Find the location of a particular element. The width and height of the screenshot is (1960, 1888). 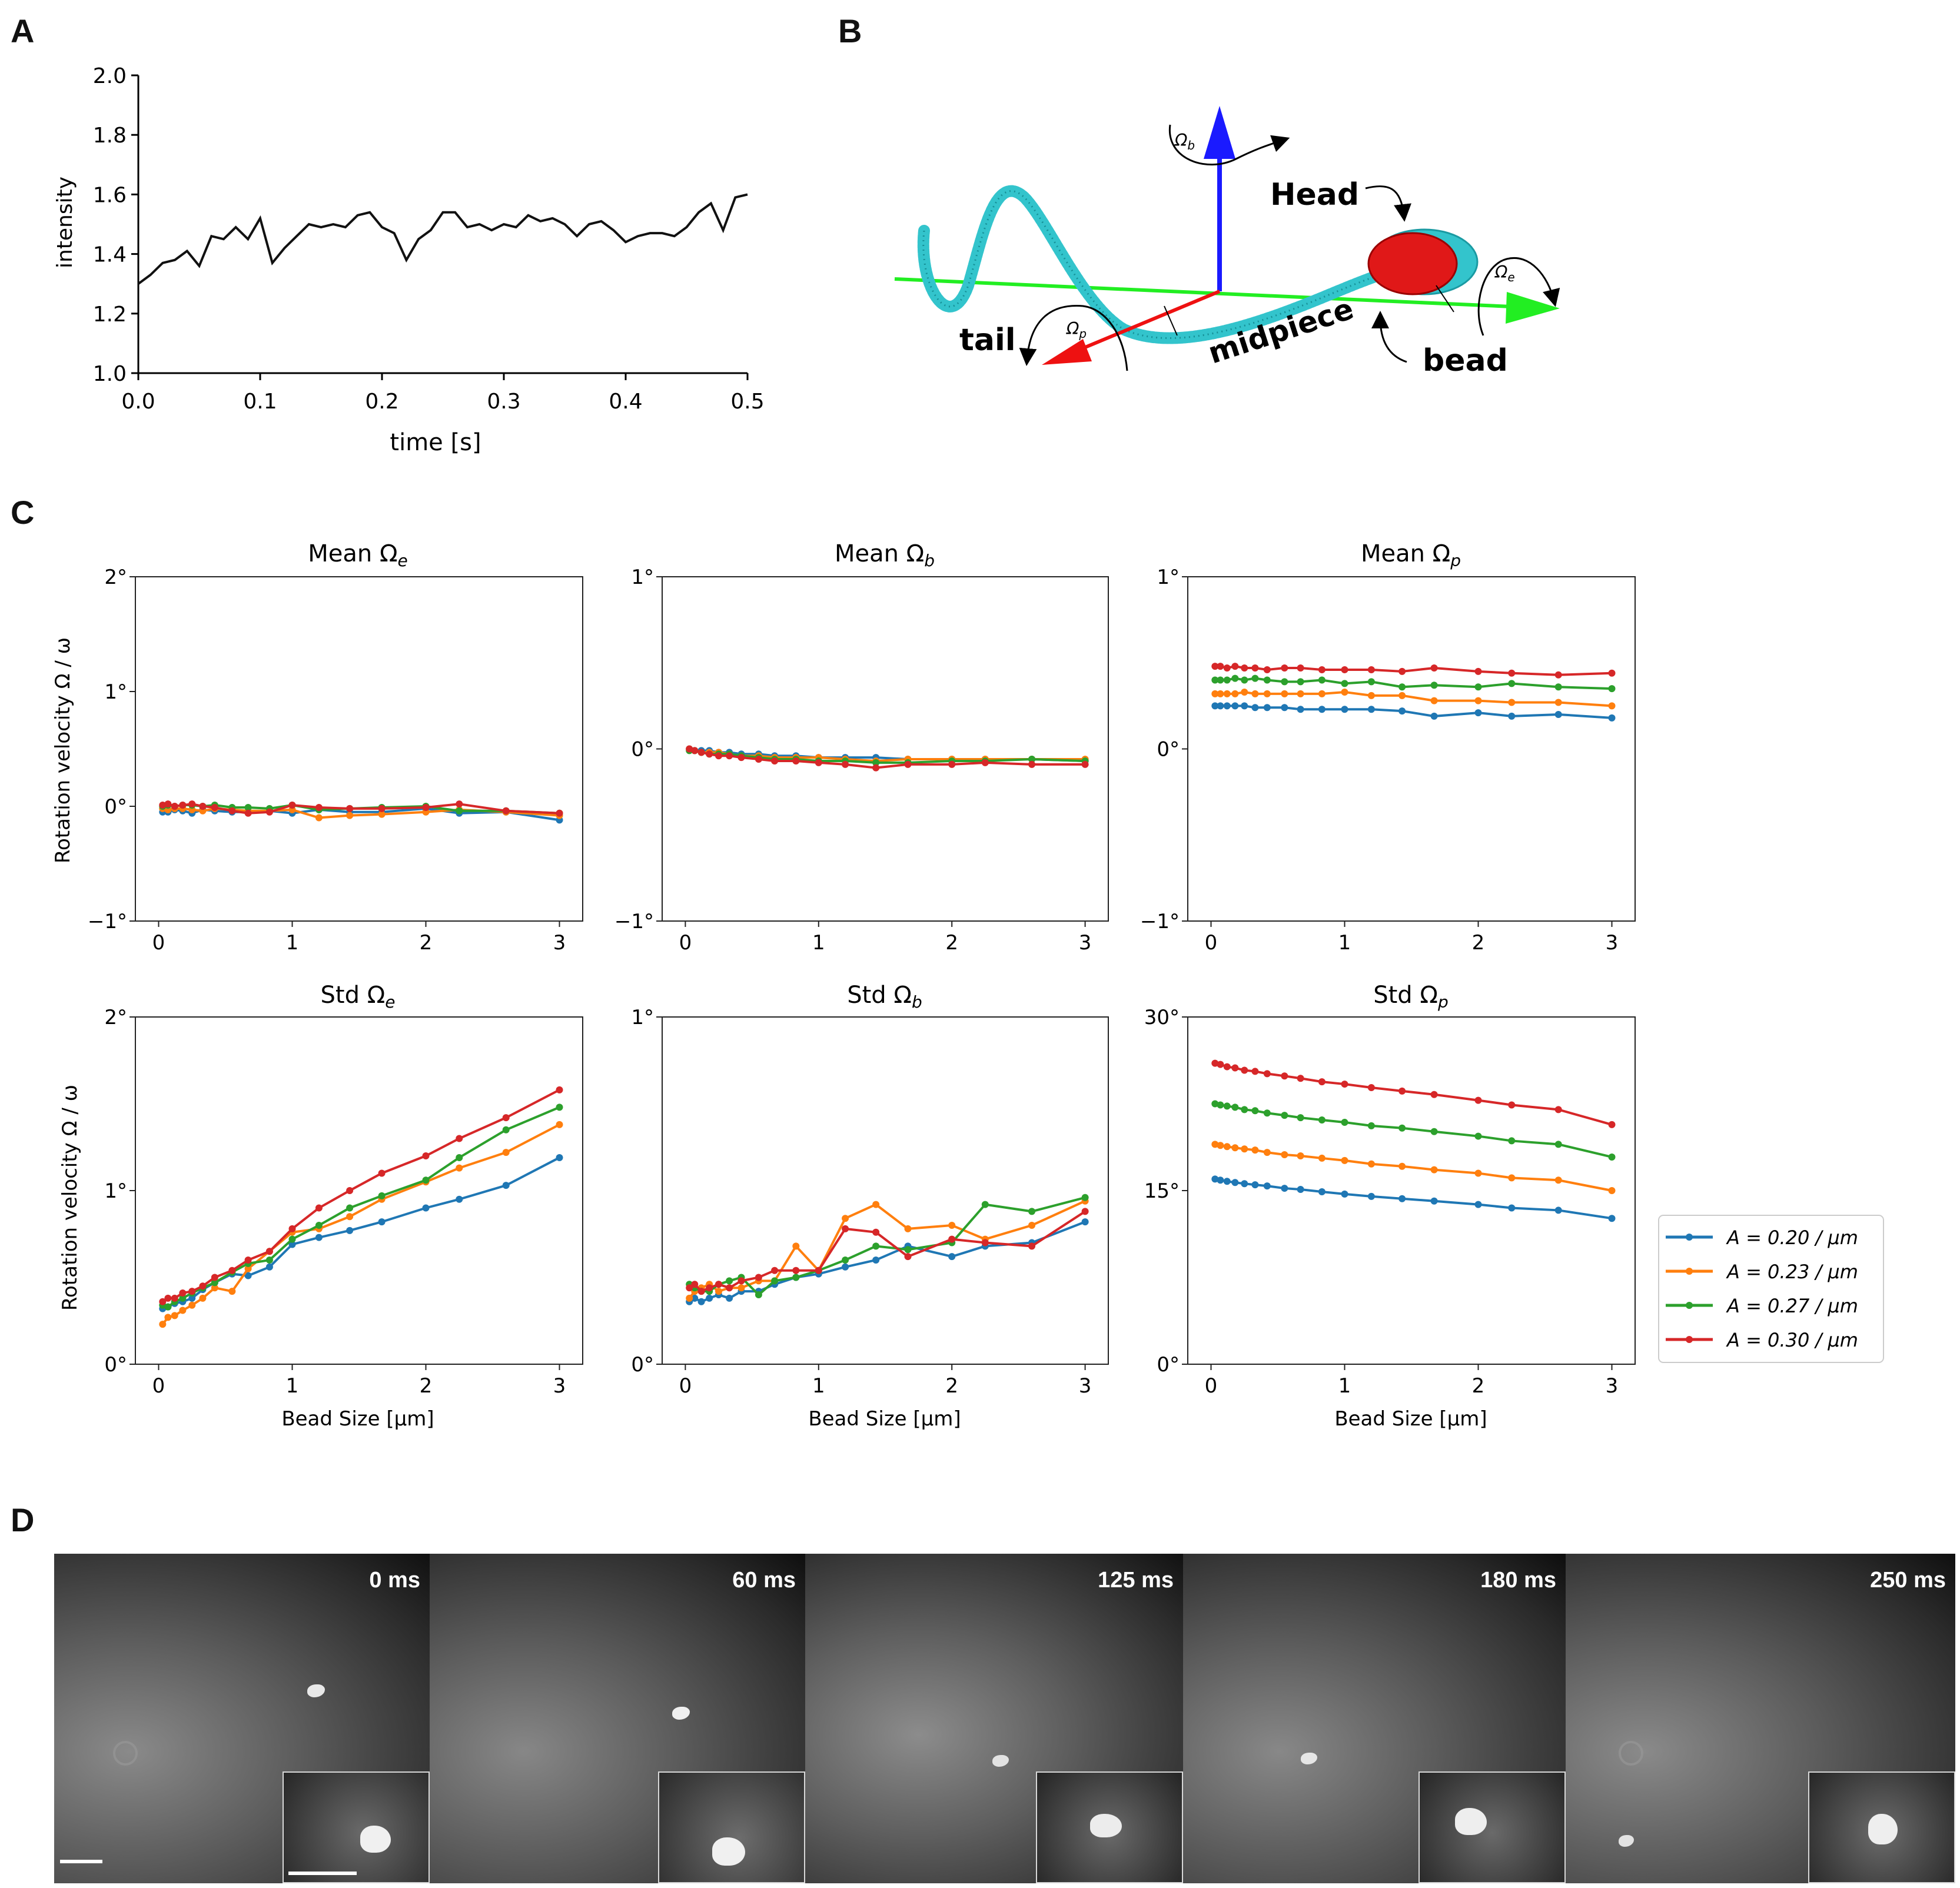

plot-frame is located at coordinates (359, 749).